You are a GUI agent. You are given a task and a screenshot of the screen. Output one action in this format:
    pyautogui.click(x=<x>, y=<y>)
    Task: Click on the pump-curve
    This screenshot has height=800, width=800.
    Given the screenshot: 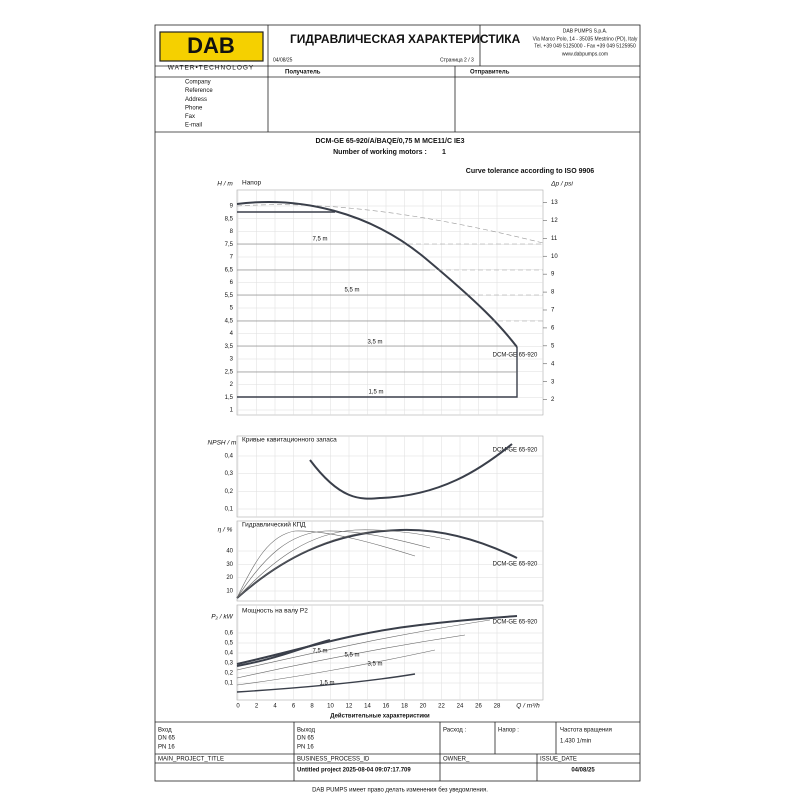 What is the action you would take?
    pyautogui.click(x=377, y=274)
    